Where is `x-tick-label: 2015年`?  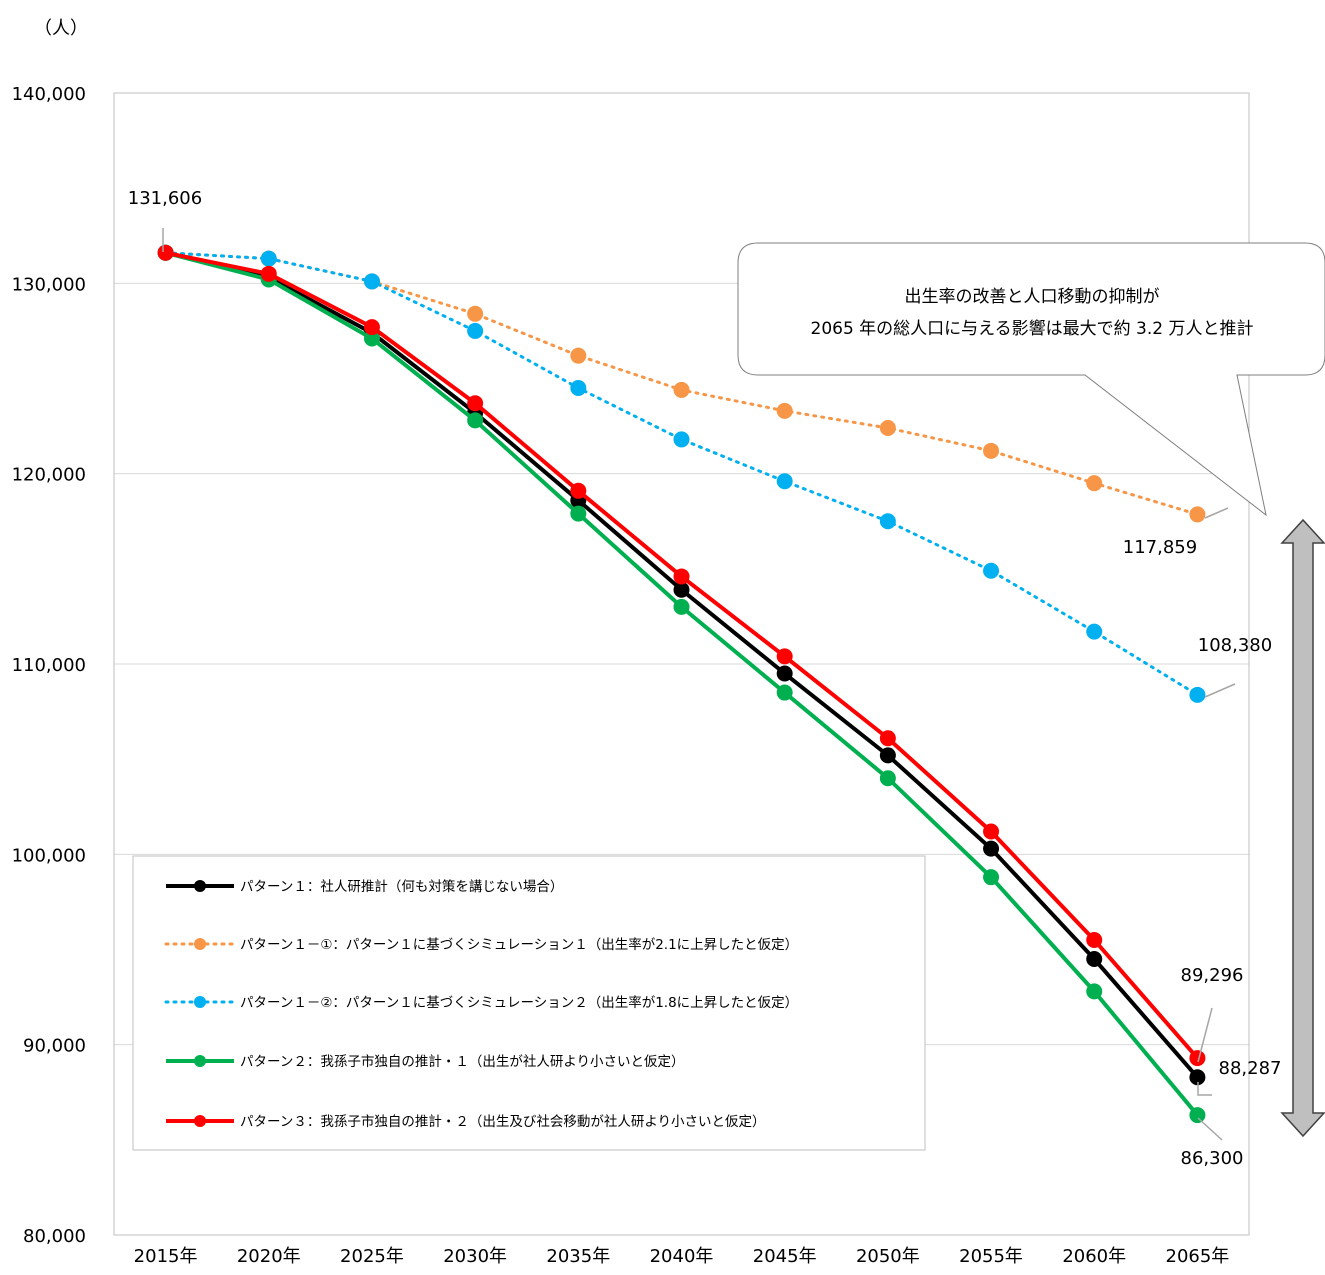
x-tick-label: 2015年 is located at coordinates (166, 1256).